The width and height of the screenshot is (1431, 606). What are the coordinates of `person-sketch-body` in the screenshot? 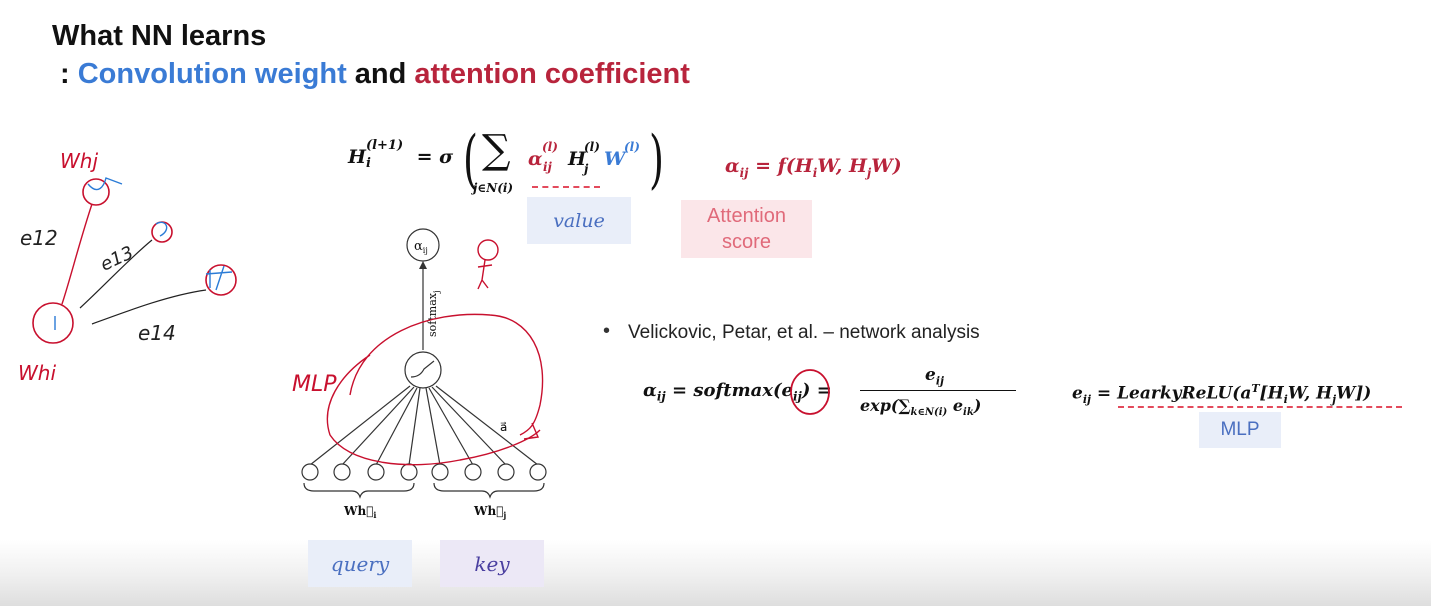 It's located at (485, 274).